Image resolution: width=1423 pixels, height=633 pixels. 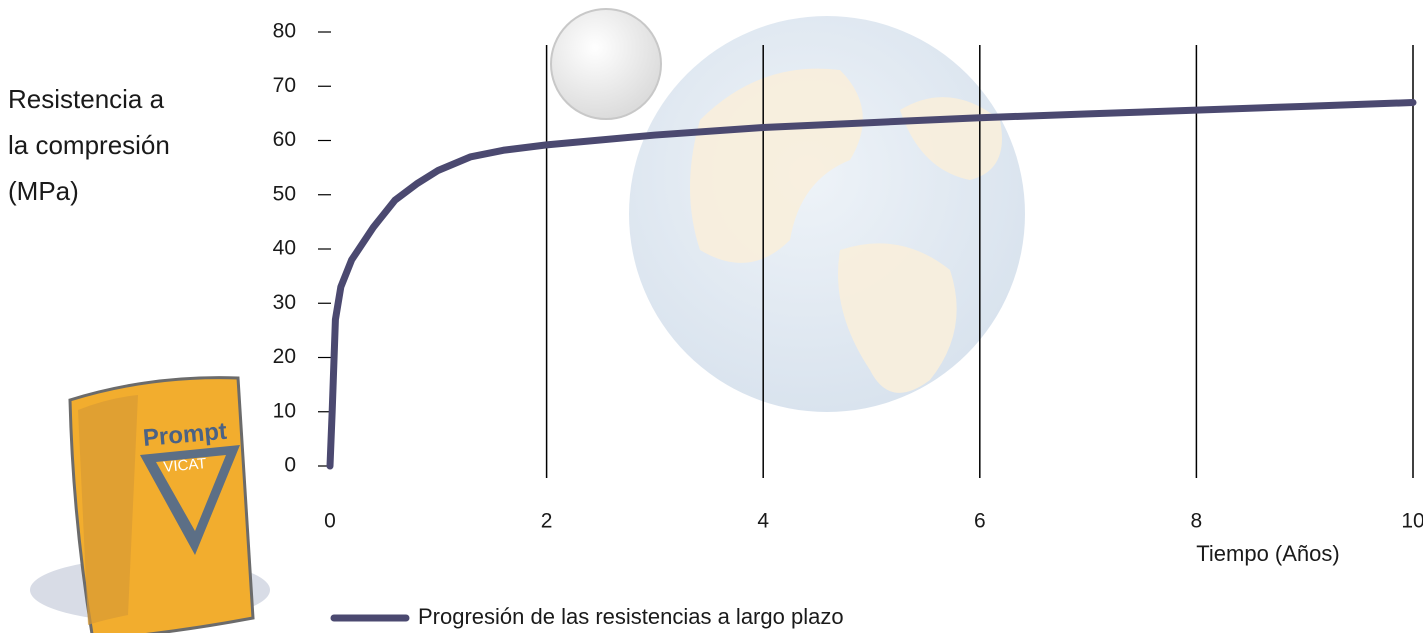 I want to click on x-tick-label: 10, so click(x=1412, y=521).